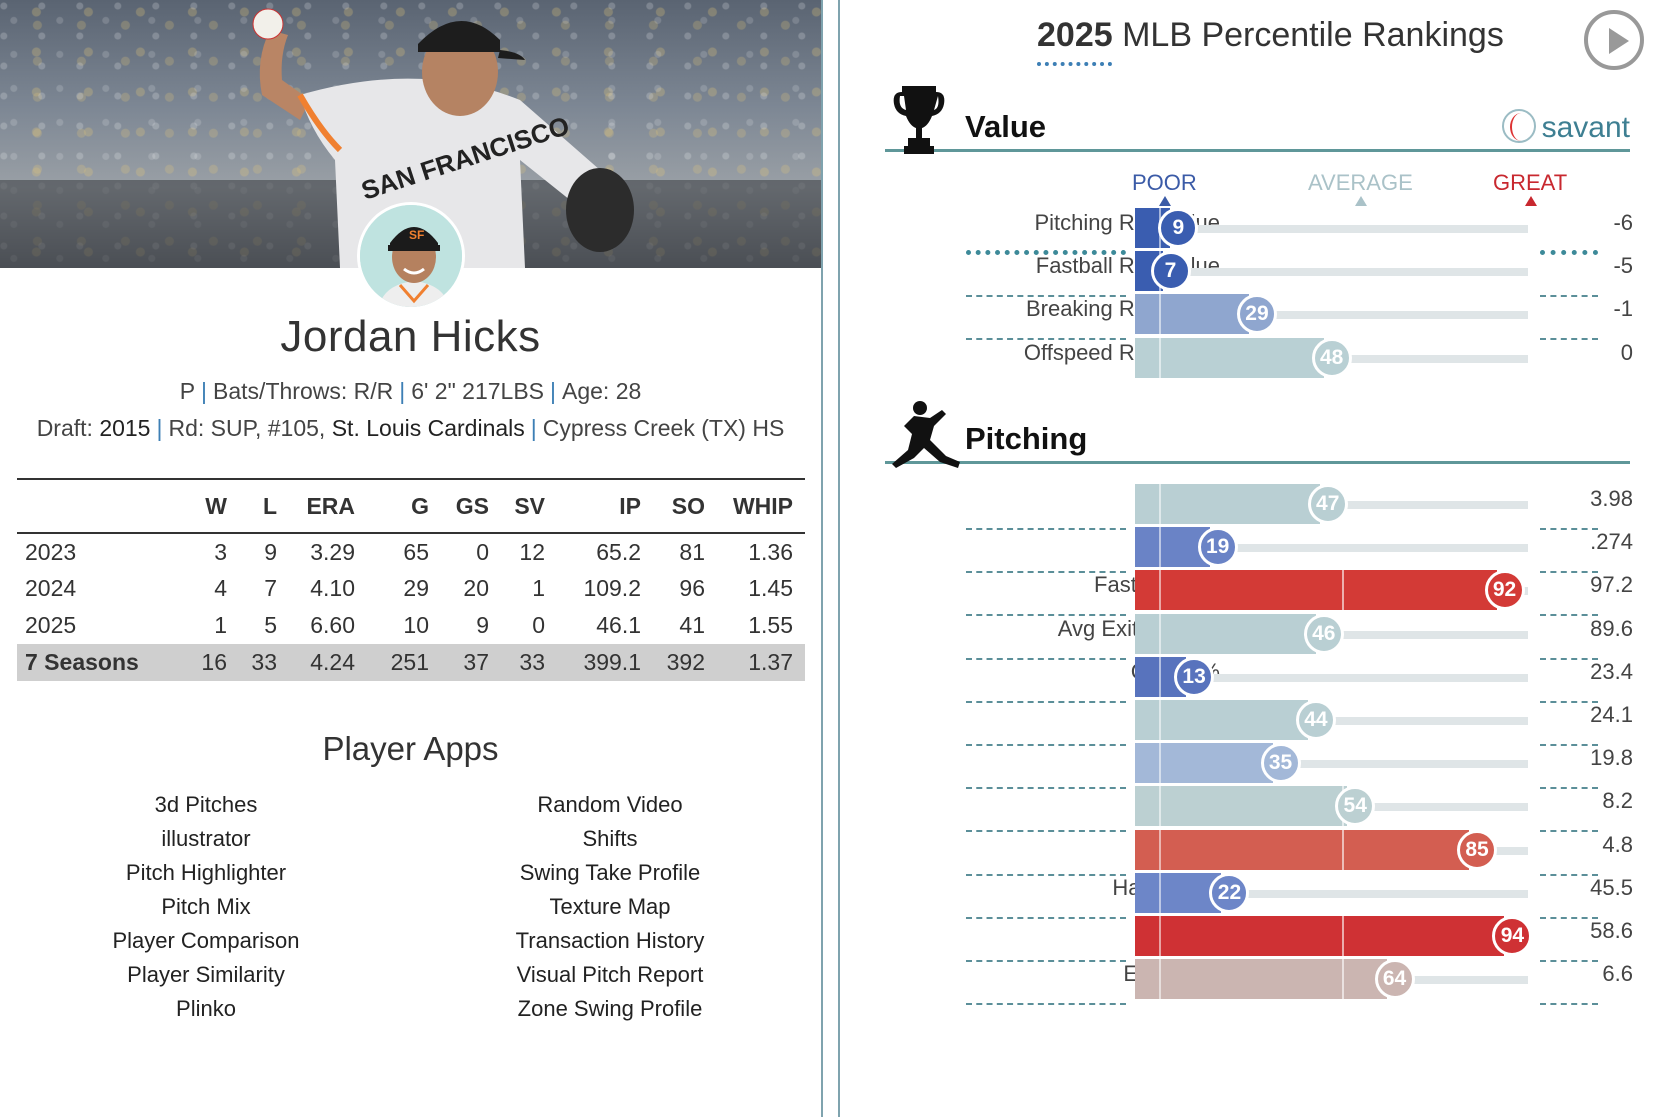 This screenshot has width=1666, height=1117. Describe the element at coordinates (206, 906) in the screenshot. I see `app-link: Pitch Mix` at that location.